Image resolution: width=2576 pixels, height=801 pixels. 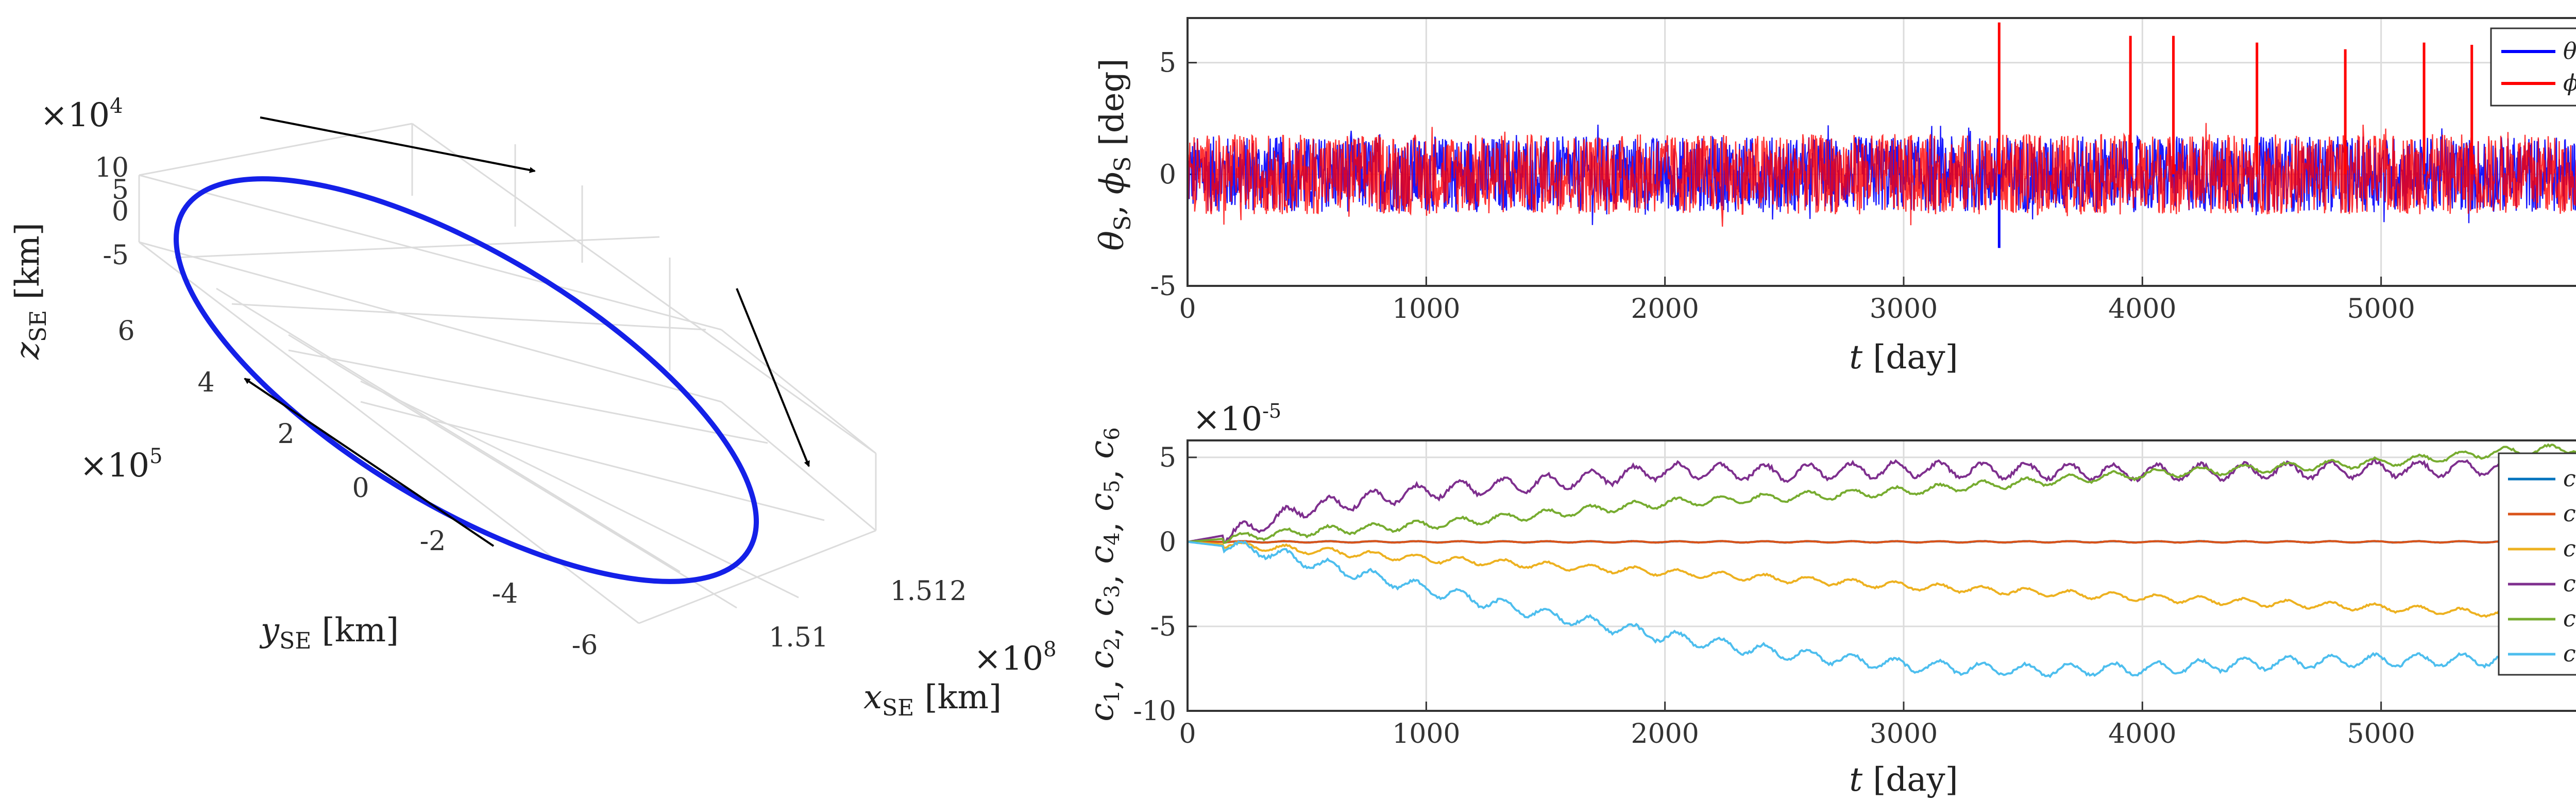 What do you see at coordinates (585, 646) in the screenshot?
I see `y-tick-label: -6` at bounding box center [585, 646].